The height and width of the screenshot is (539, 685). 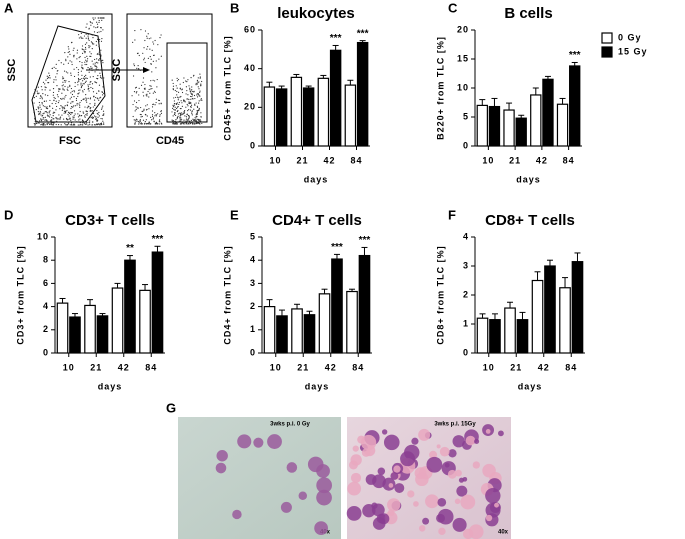 What do you see at coordinates (440, 294) in the screenshot?
I see `y-axis-label: CD8+ from TLC [%]` at bounding box center [440, 294].